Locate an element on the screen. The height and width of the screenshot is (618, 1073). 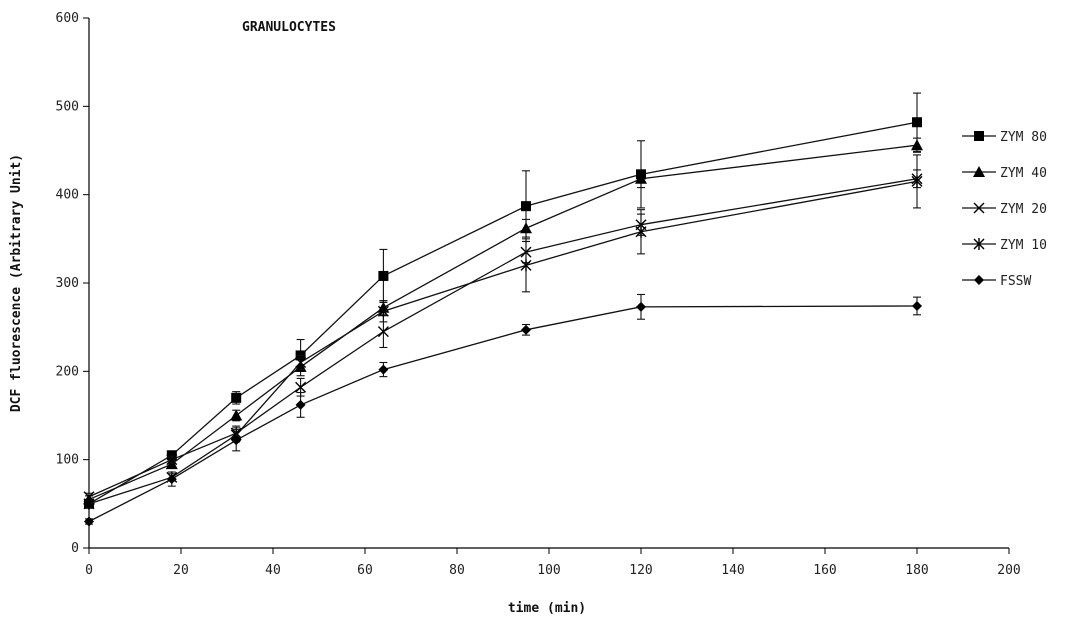
x-tick-label: 60 is located at coordinates (365, 570).